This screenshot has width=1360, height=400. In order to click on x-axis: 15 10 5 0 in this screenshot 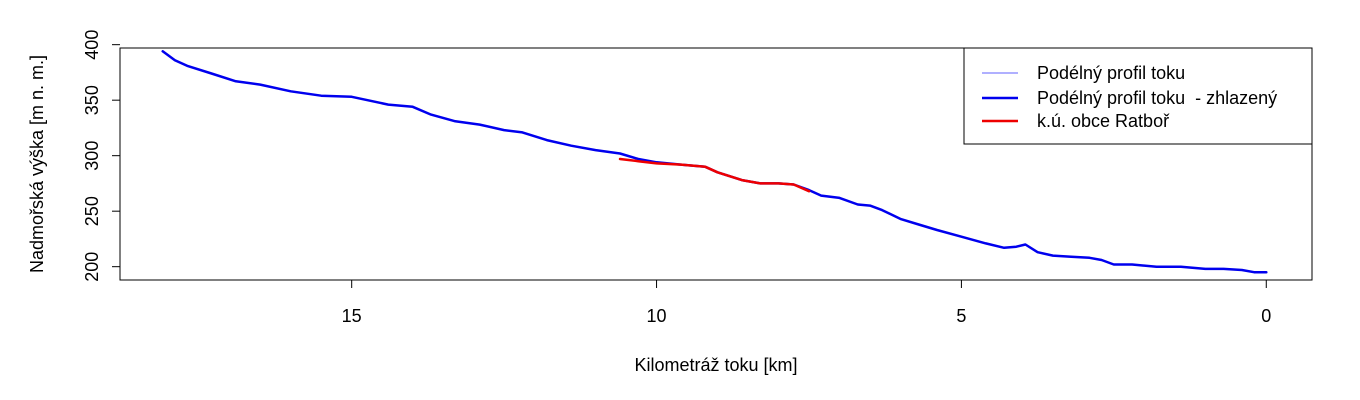, I will do `click(806, 303)`.